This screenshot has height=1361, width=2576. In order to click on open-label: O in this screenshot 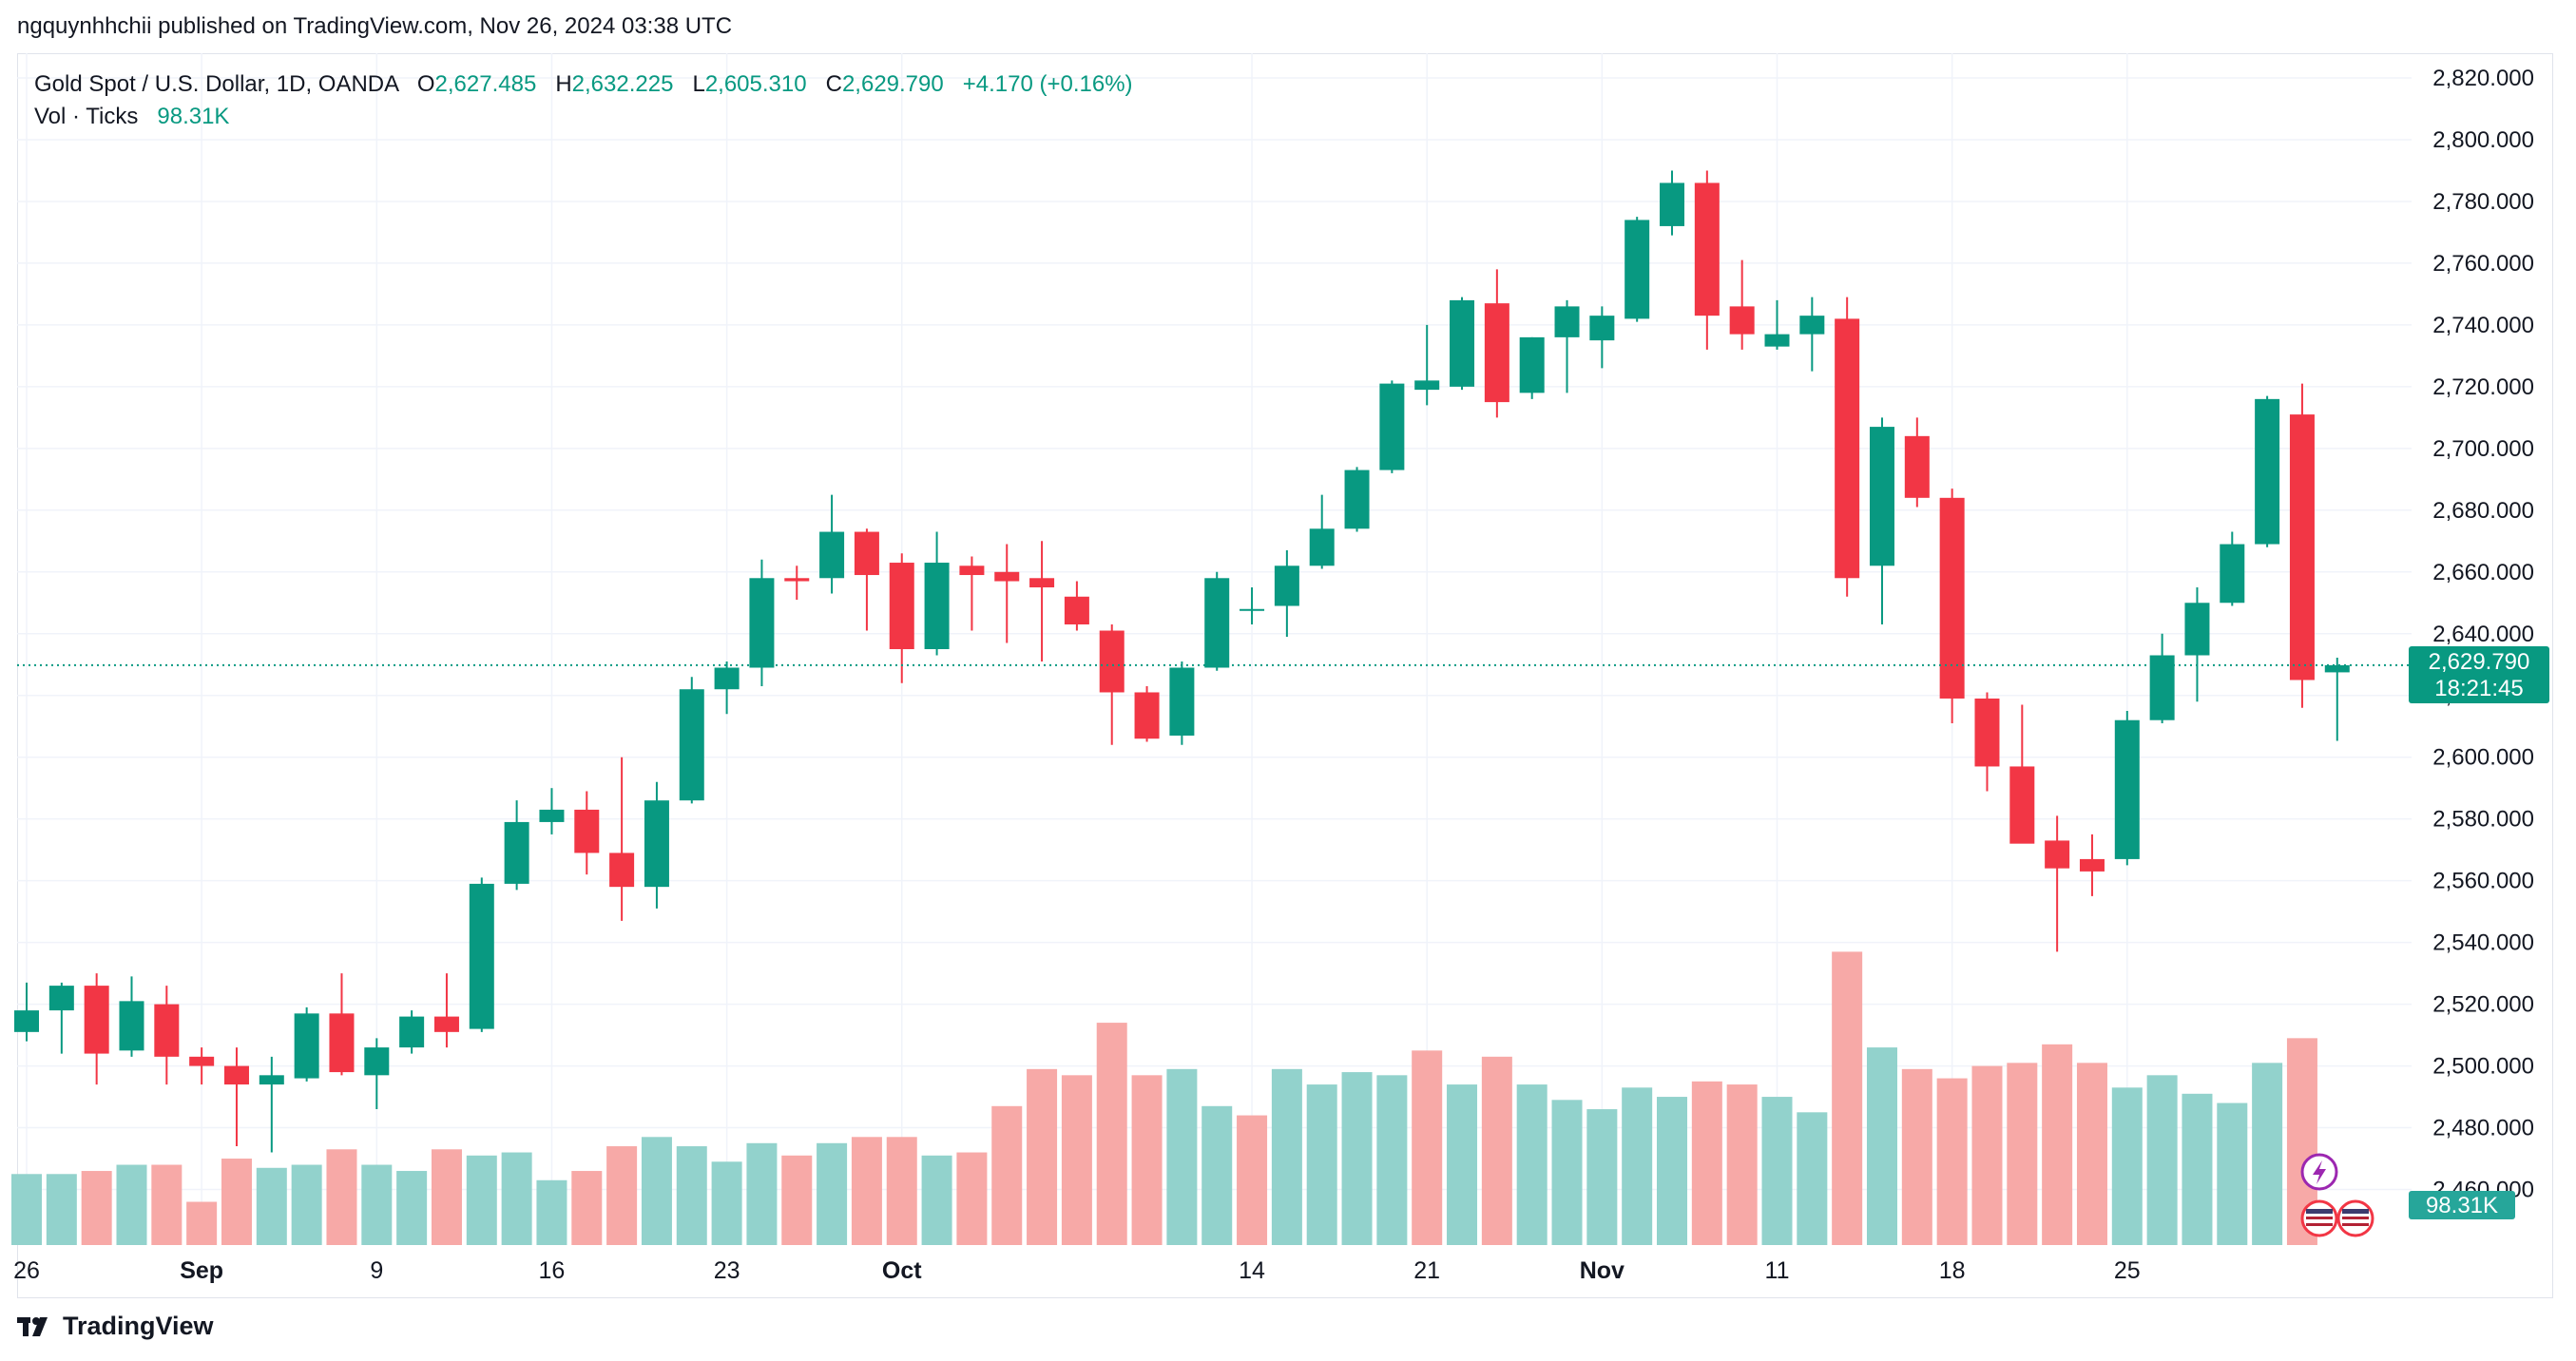, I will do `click(426, 84)`.